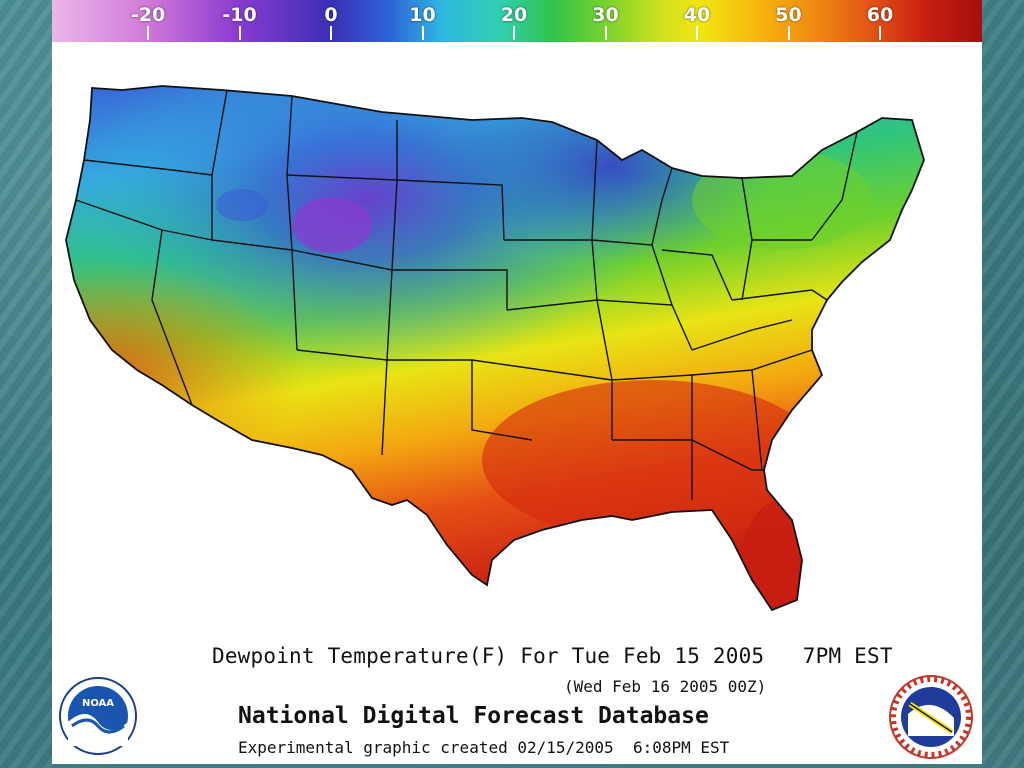 This screenshot has height=768, width=1024. What do you see at coordinates (148, 15) in the screenshot?
I see `colorbar-tick-label: -20` at bounding box center [148, 15].